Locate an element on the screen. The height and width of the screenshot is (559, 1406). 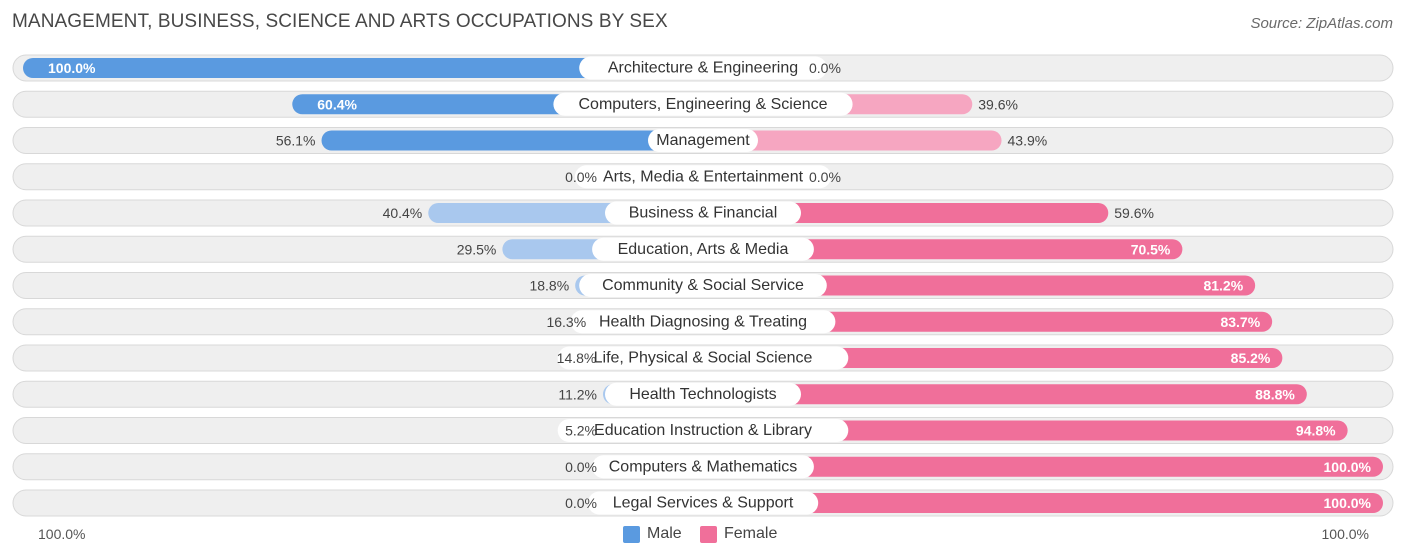
legend: Male Female is located at coordinates (703, 534).